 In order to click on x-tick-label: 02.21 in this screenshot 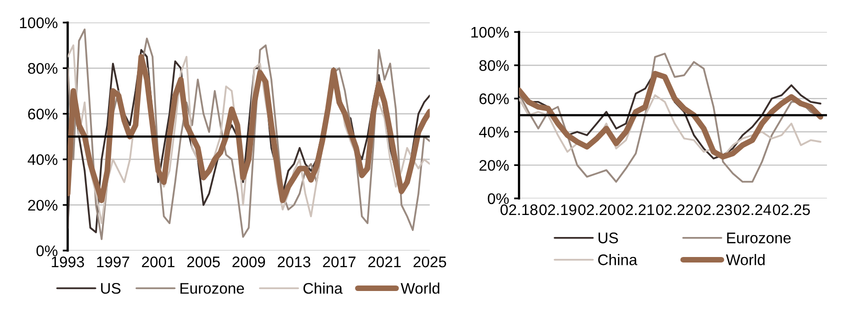, I will do `click(635, 210)`.